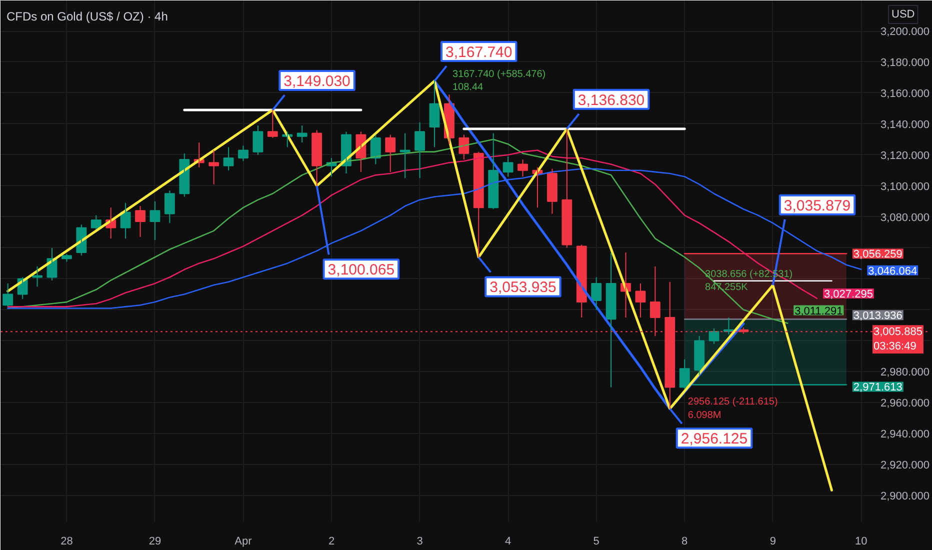 The height and width of the screenshot is (550, 932). What do you see at coordinates (499, 81) in the screenshot?
I see `data-label: 3167.740 (+585.476) 108.44` at bounding box center [499, 81].